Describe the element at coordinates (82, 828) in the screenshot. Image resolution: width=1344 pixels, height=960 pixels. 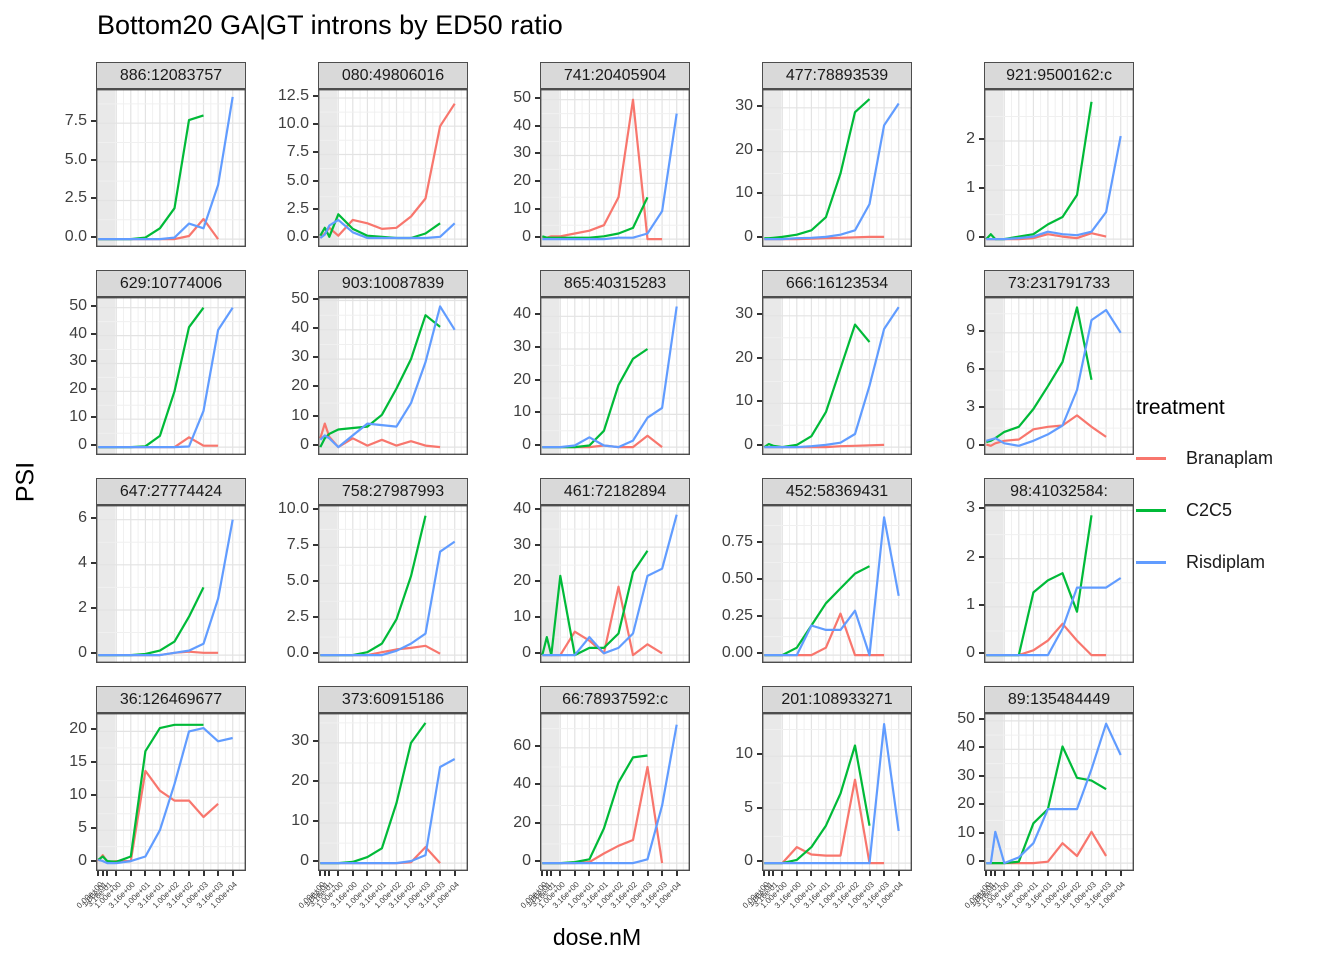
I see `y-tick-label: 5` at that location.